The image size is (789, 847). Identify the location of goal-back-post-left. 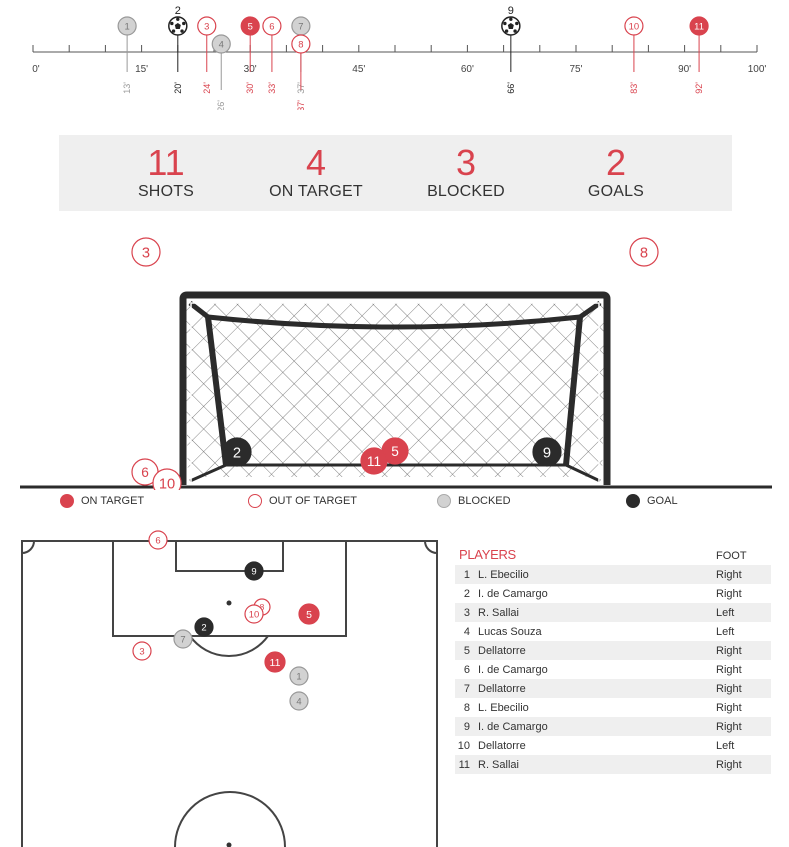
(217, 391).